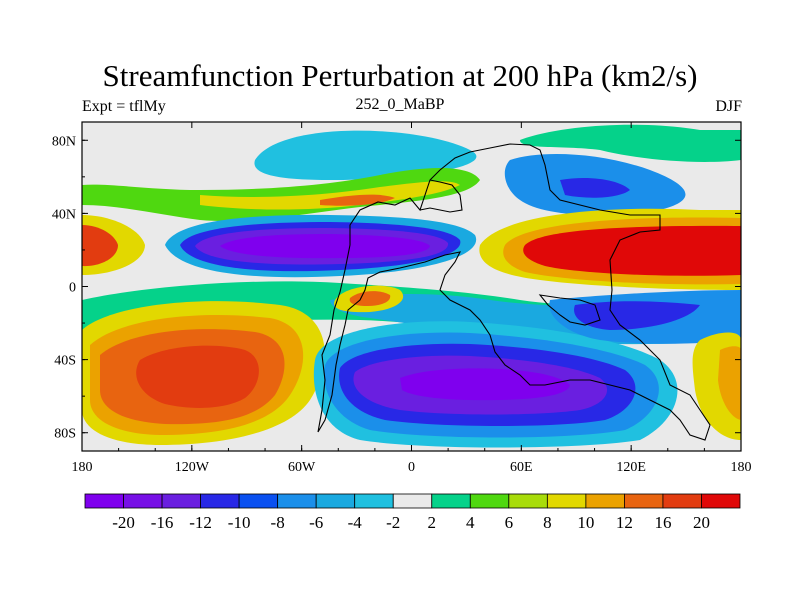 The width and height of the screenshot is (800, 600). What do you see at coordinates (631, 467) in the screenshot?
I see `x-tick-label: 120E` at bounding box center [631, 467].